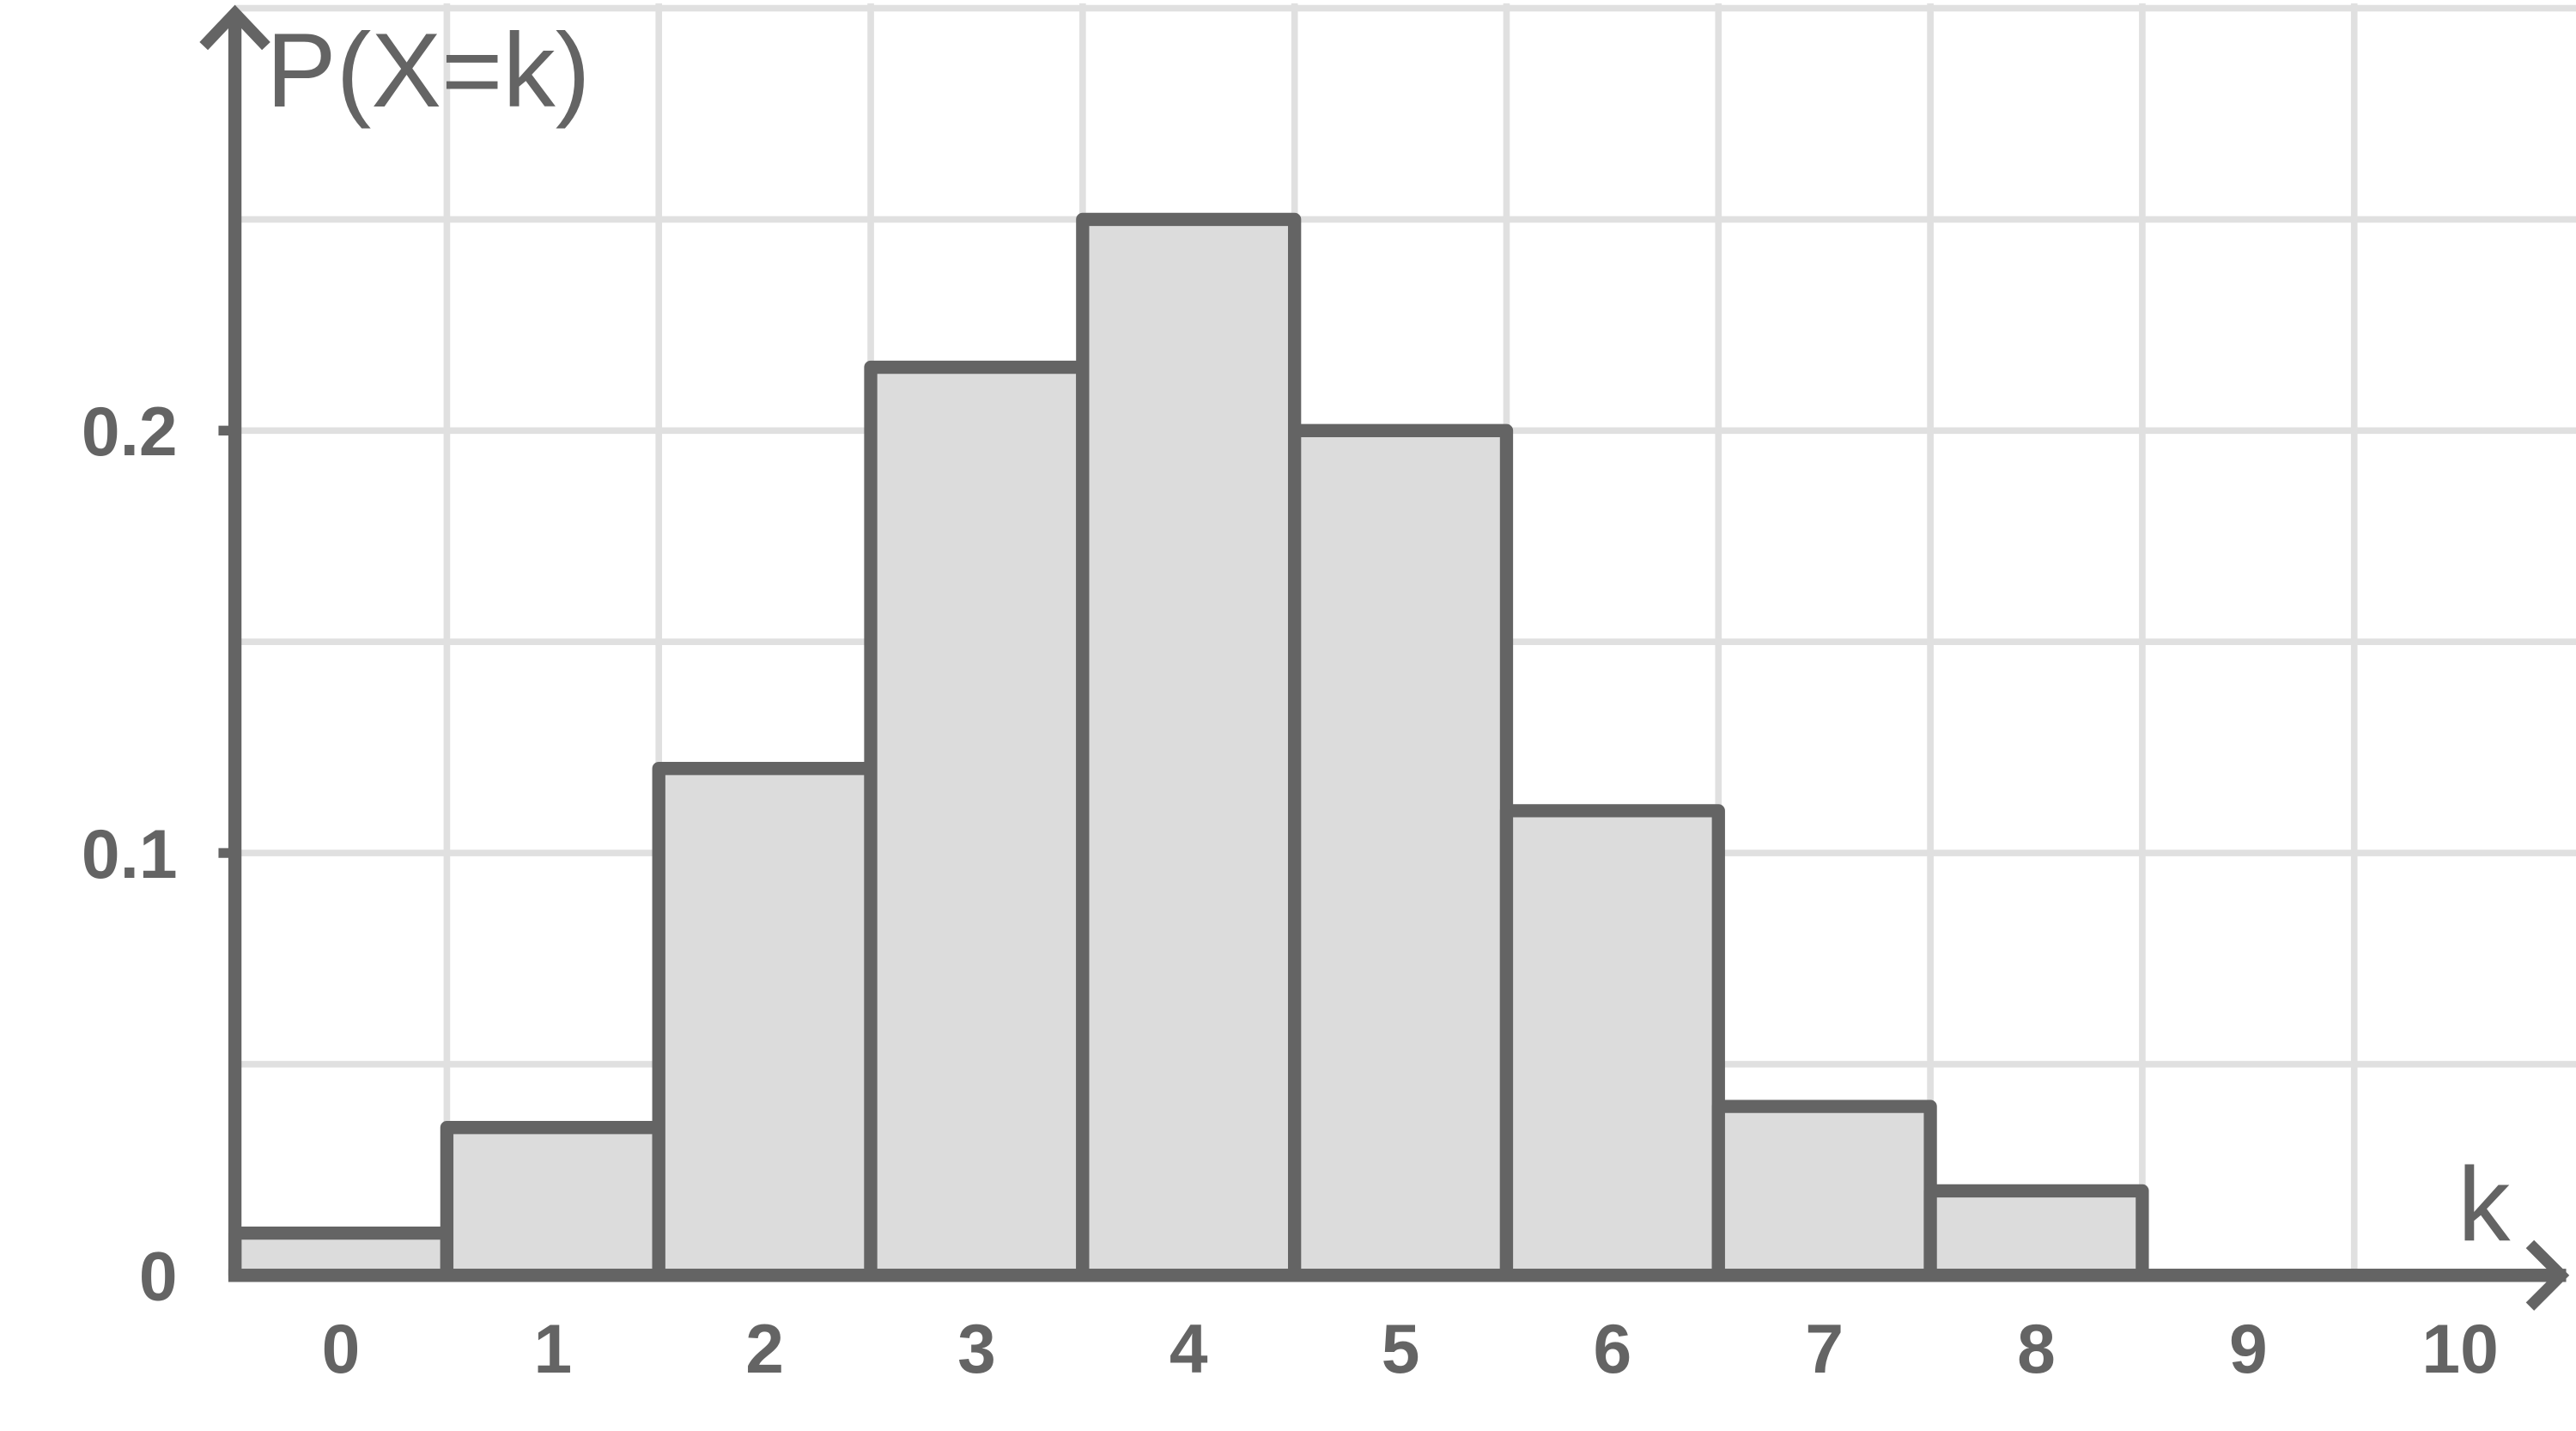  Describe the element at coordinates (1401, 1349) in the screenshot. I see `x-tick-label: 5` at that location.